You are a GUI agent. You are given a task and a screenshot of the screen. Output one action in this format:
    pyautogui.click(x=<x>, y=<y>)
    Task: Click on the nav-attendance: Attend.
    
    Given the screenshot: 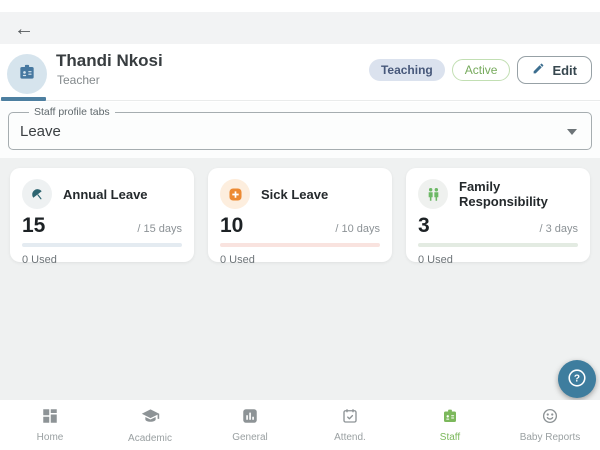 What is the action you would take?
    pyautogui.click(x=350, y=425)
    